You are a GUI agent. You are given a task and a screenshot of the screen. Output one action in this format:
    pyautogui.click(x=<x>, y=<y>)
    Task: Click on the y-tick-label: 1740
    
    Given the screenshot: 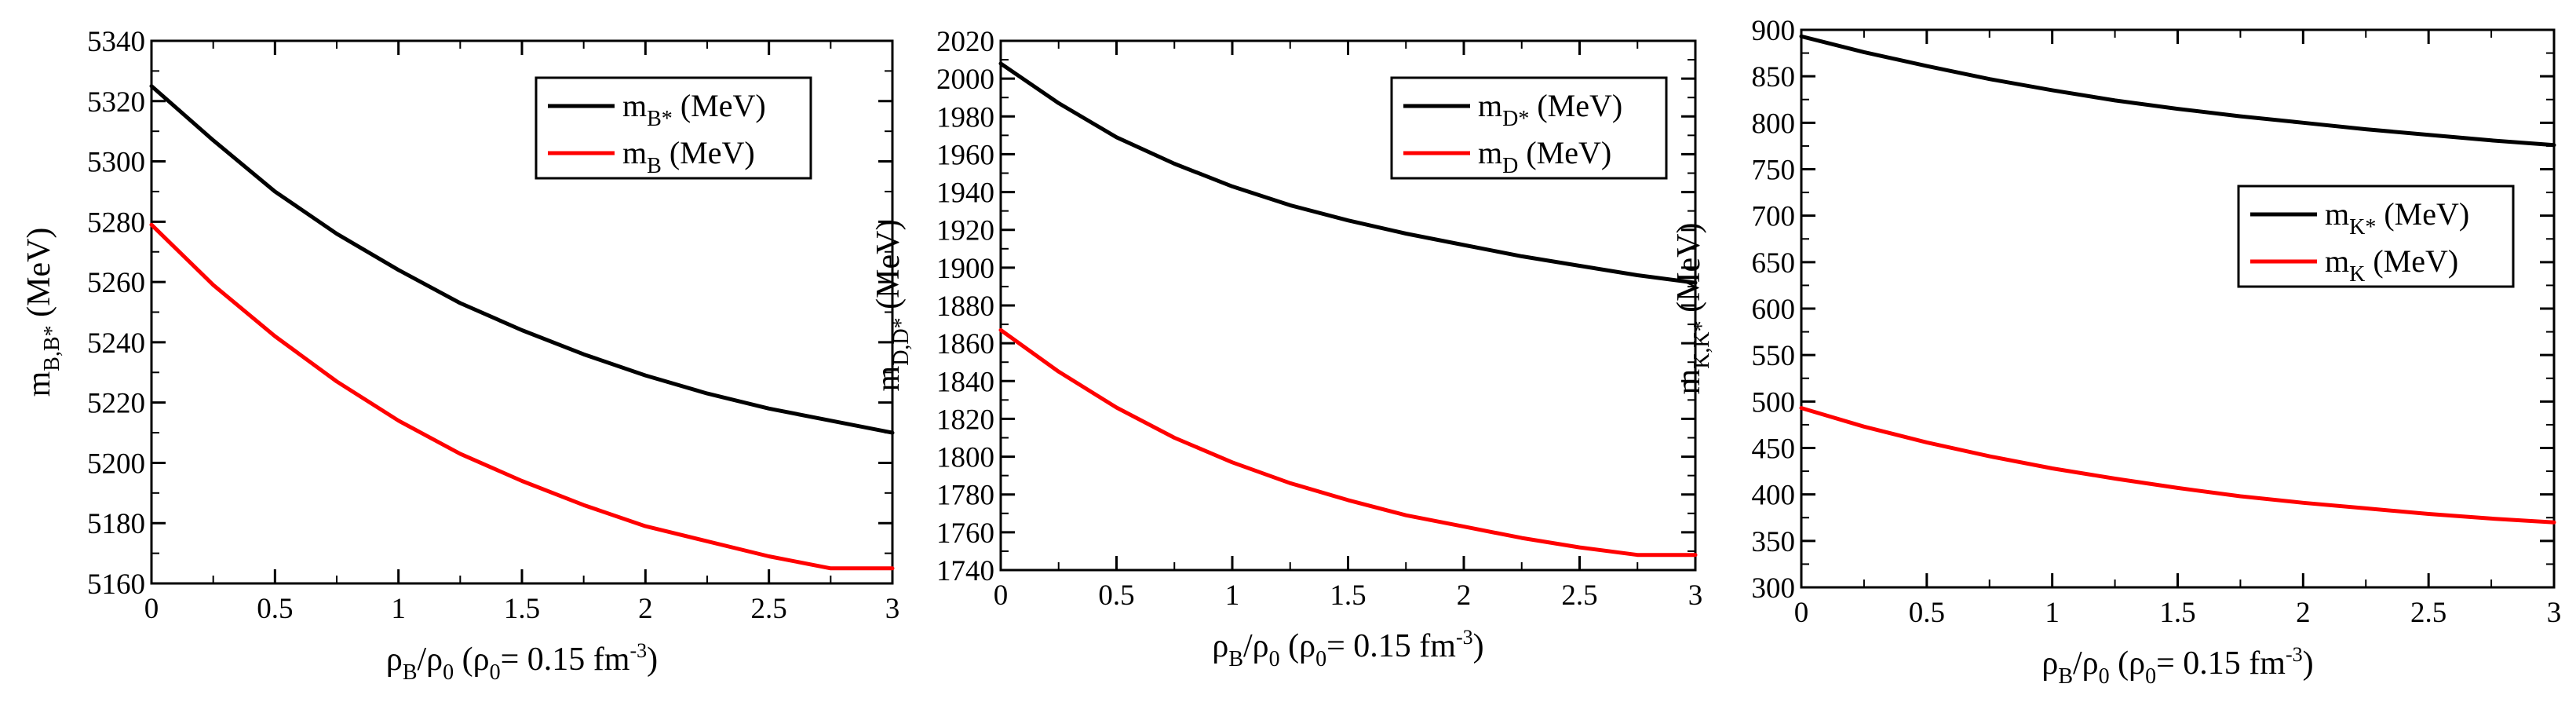 What is the action you would take?
    pyautogui.click(x=965, y=571)
    